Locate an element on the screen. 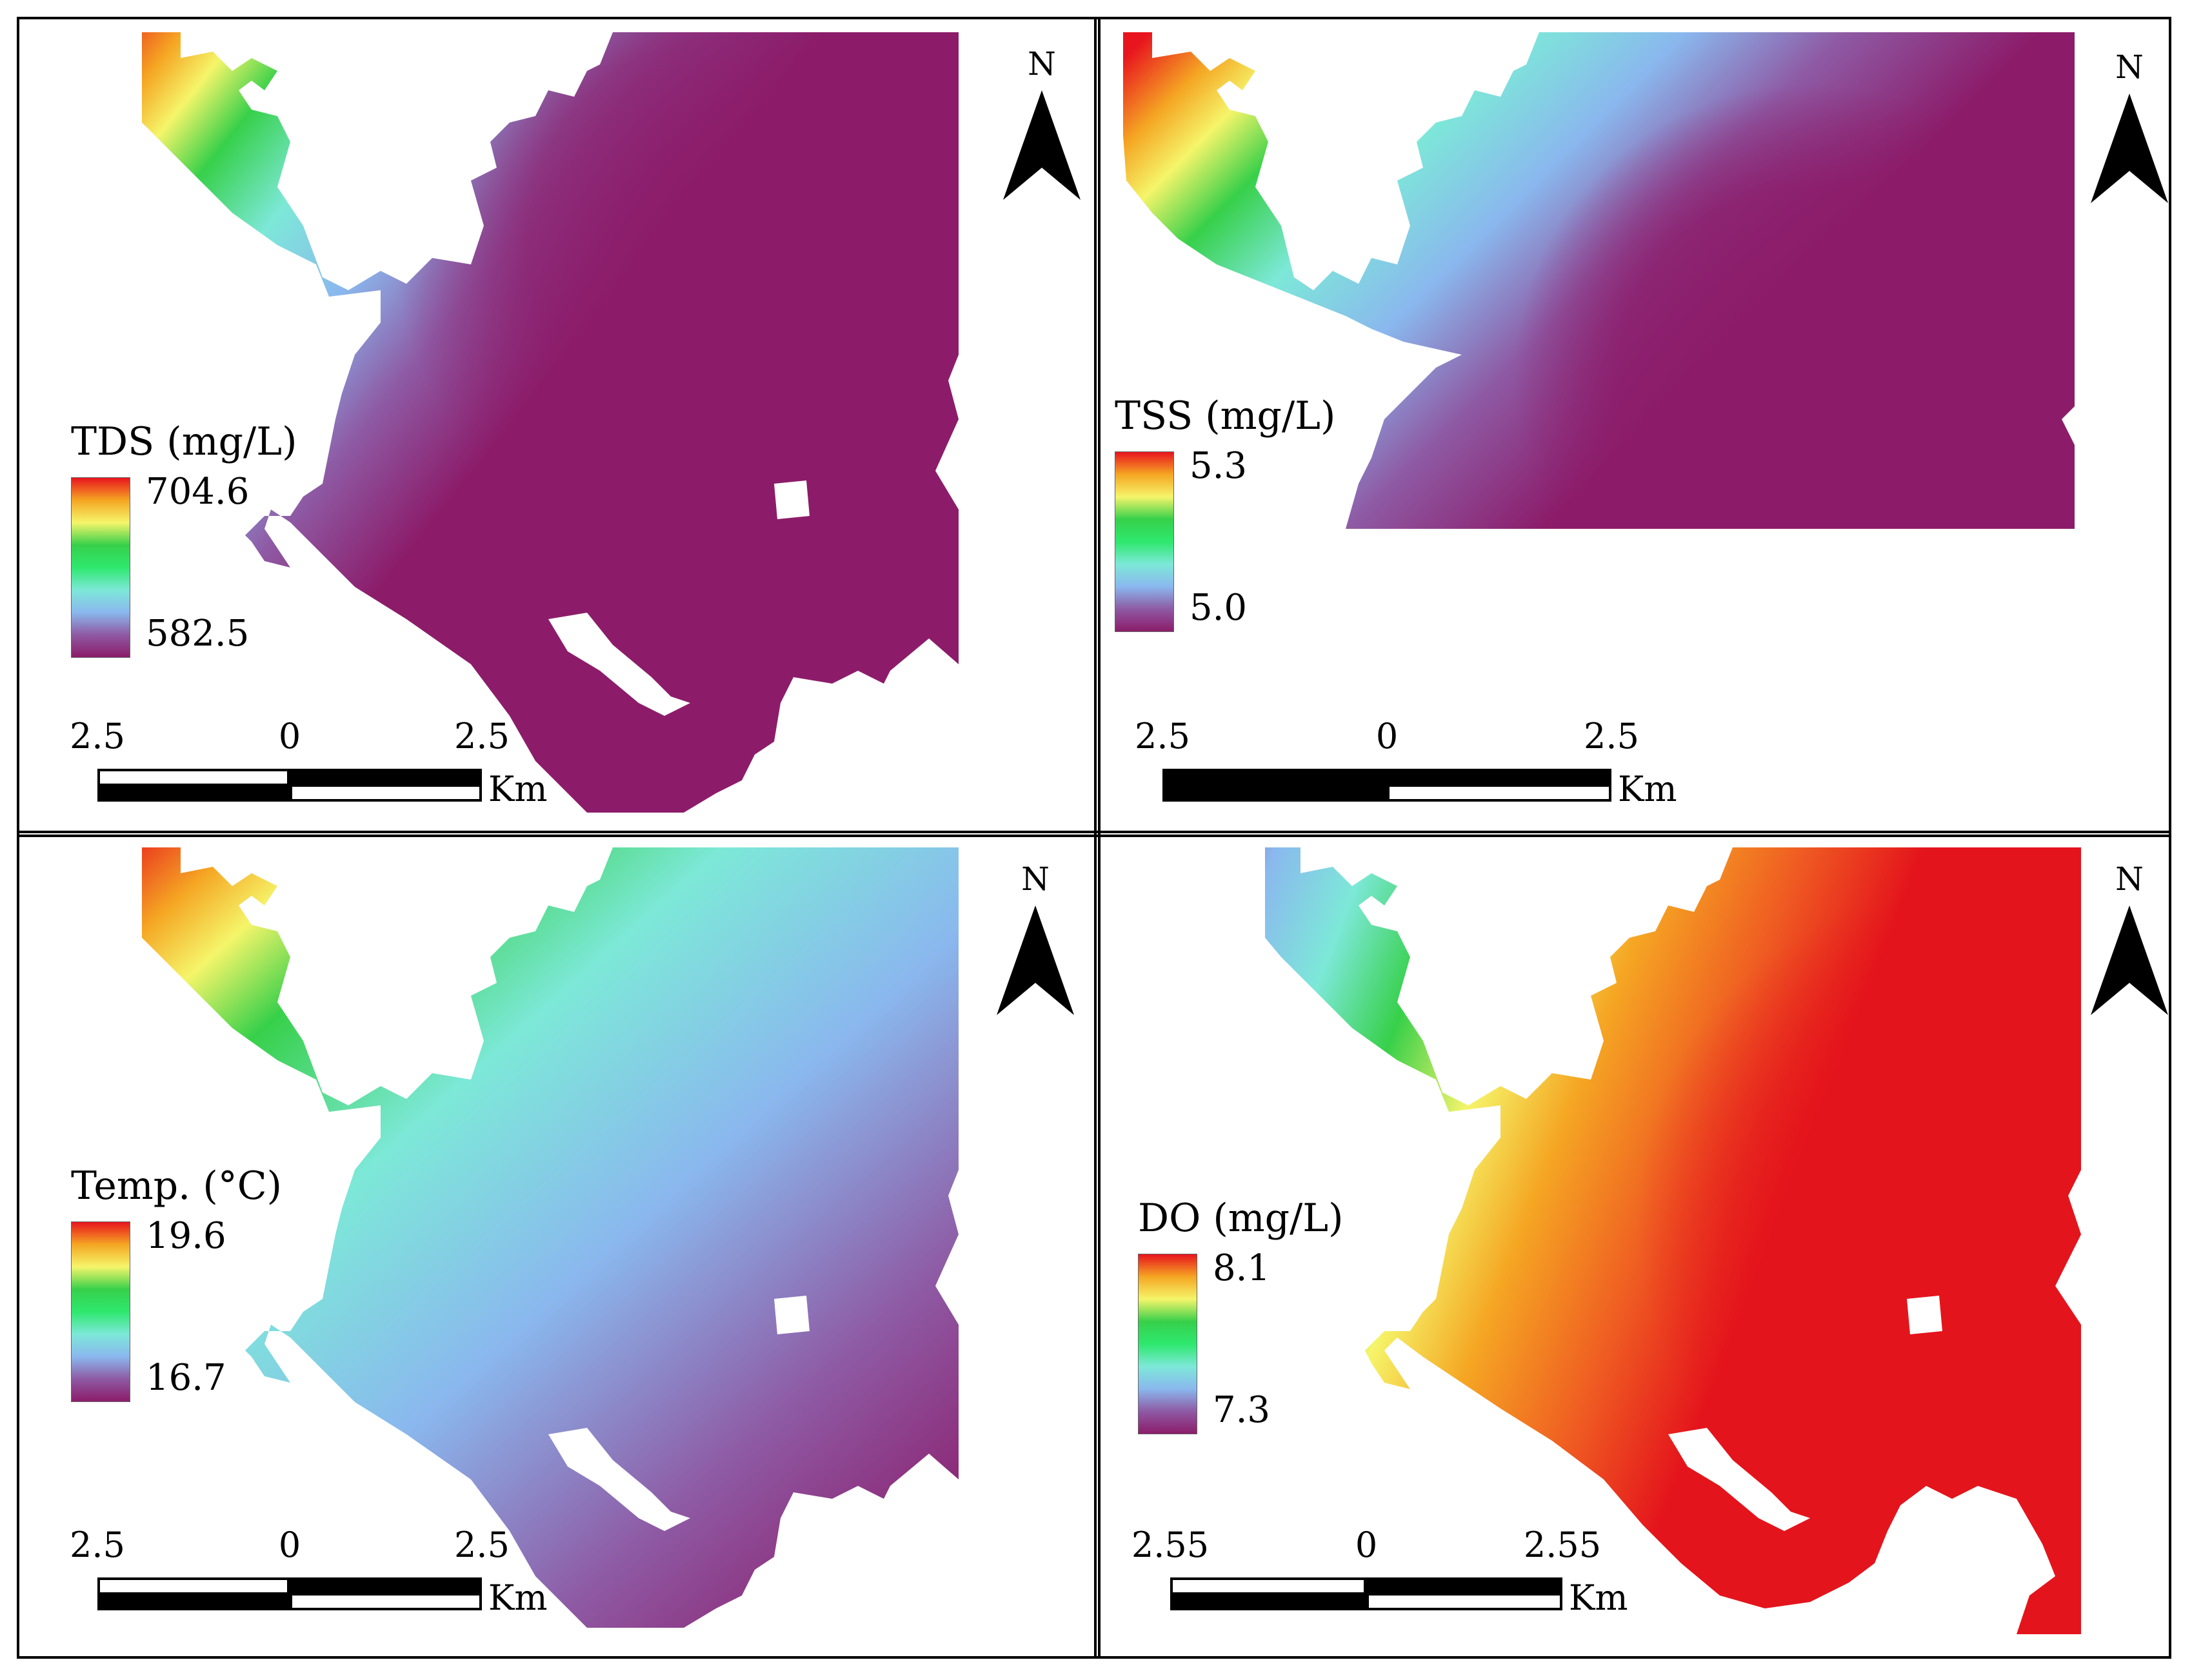 The width and height of the screenshot is (2192, 1680). interpolated-surface-tss is located at coordinates (1599, 280).